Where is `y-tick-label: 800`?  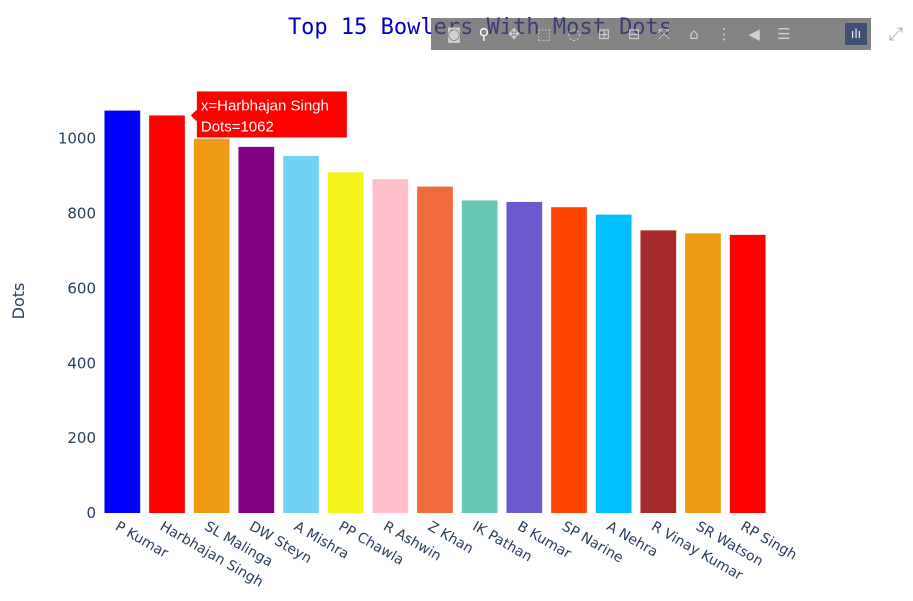 y-tick-label: 800 is located at coordinates (81, 214).